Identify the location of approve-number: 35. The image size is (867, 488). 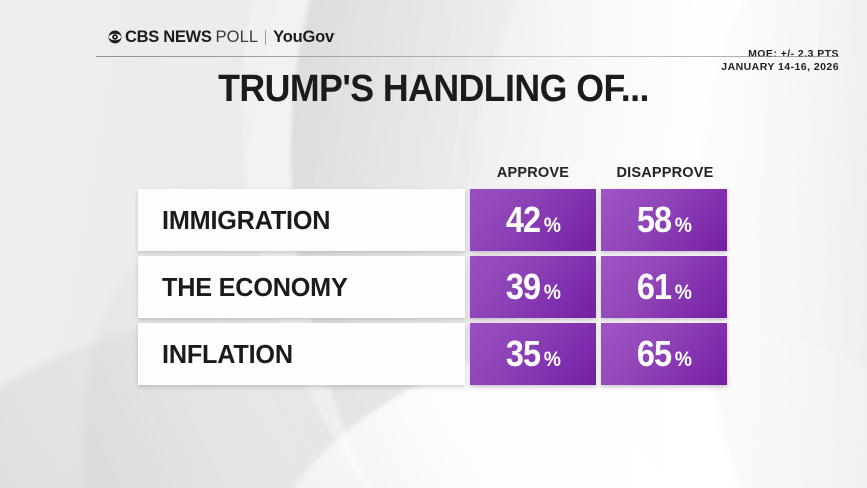
(523, 353).